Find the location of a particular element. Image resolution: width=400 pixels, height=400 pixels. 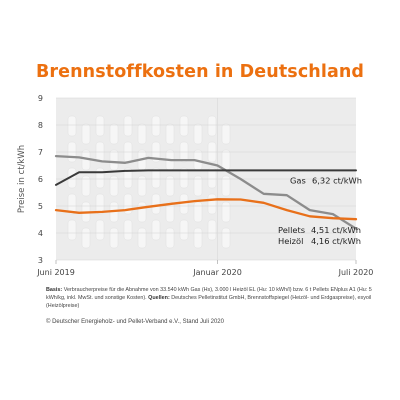

series-line-gas is located at coordinates (206, 177).